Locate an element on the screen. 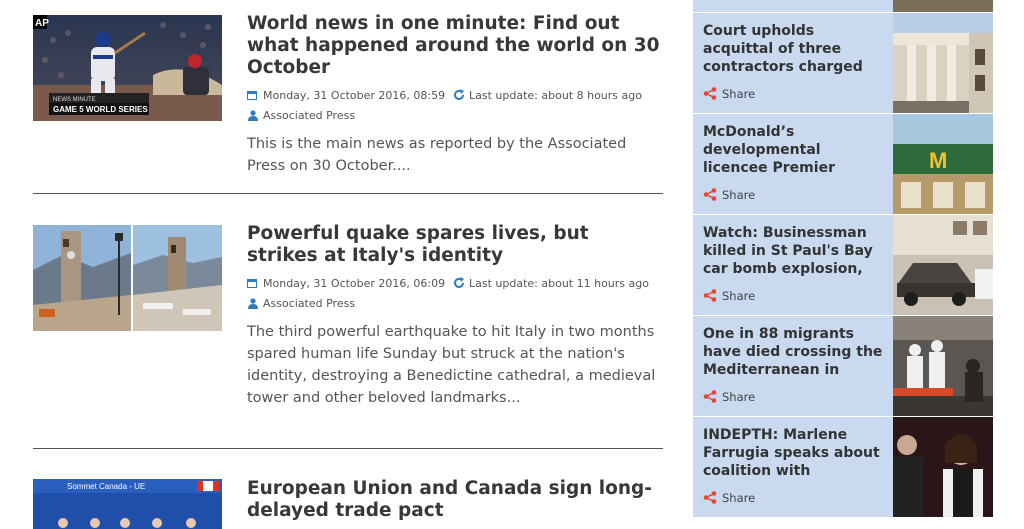 This screenshot has width=1024, height=529. partial-photo is located at coordinates (943, 6).